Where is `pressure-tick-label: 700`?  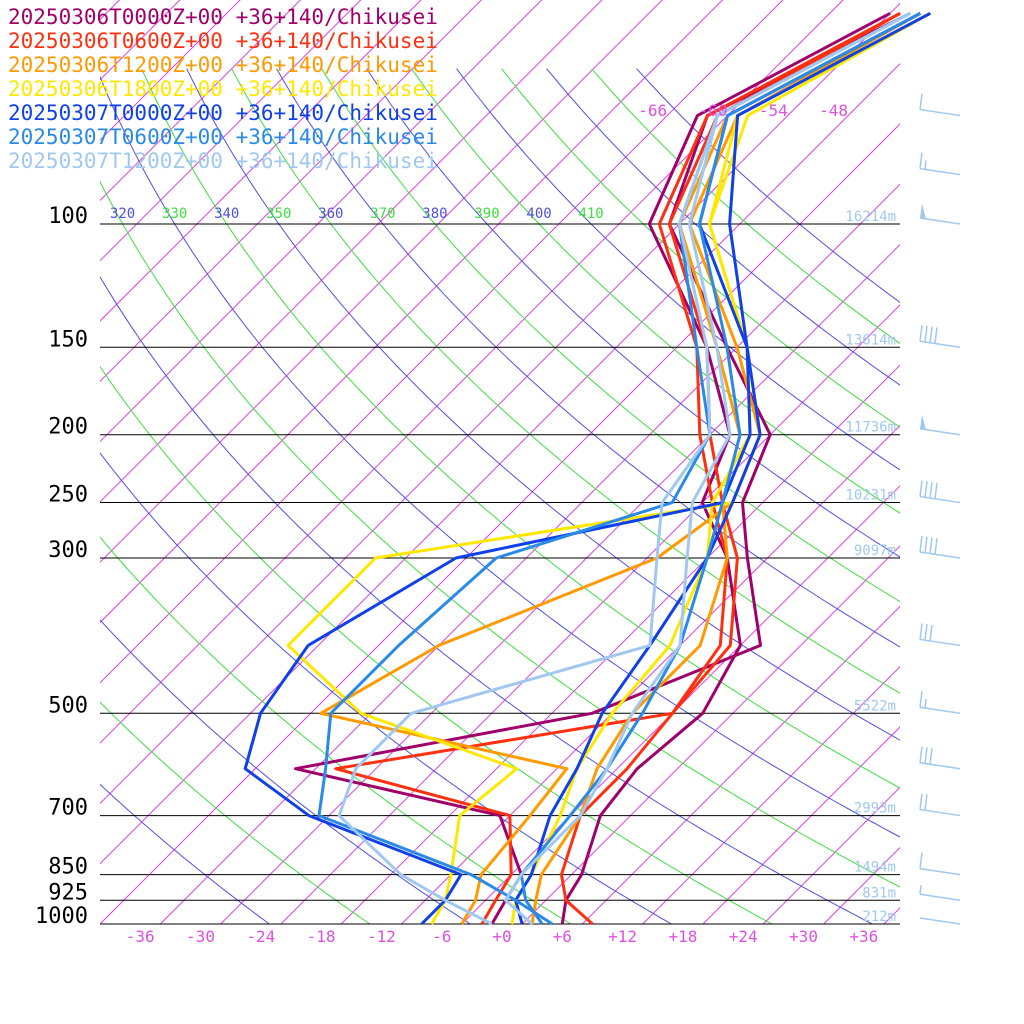
pressure-tick-label: 700 is located at coordinates (68, 808).